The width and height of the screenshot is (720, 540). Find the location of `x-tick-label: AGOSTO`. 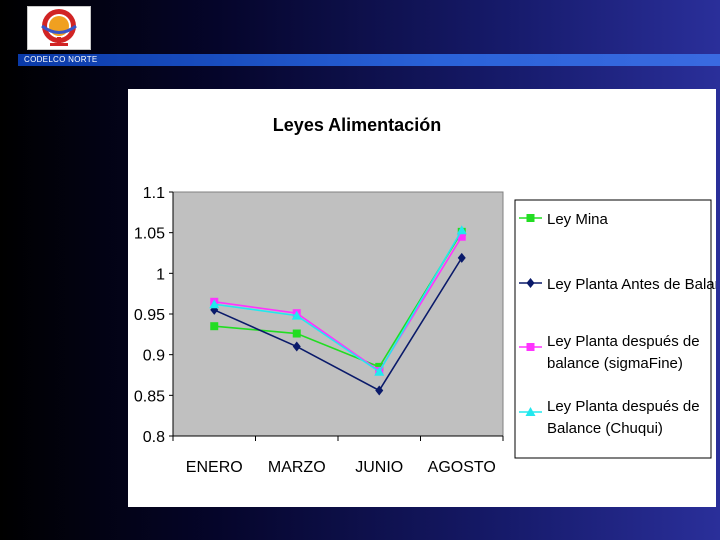

x-tick-label: AGOSTO is located at coordinates (462, 467).